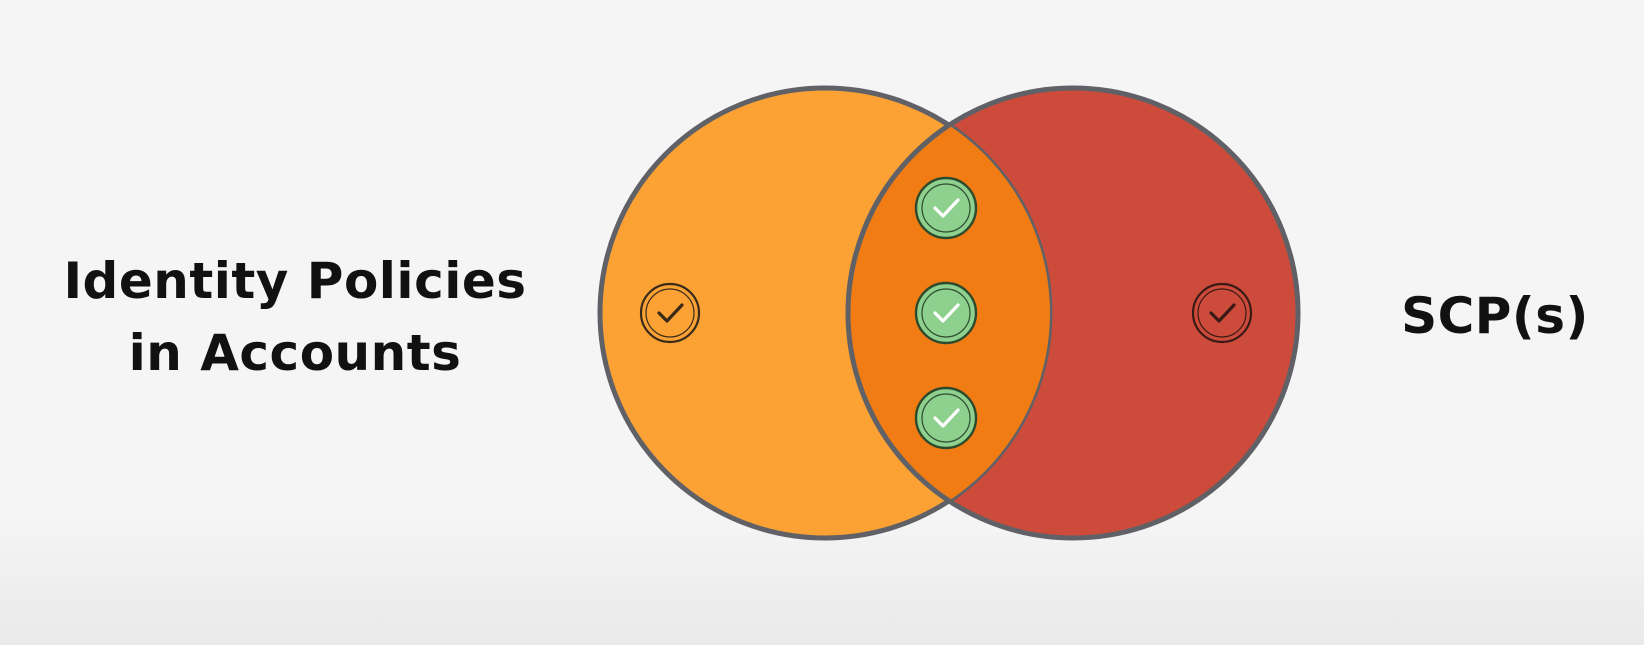 The height and width of the screenshot is (645, 1644). I want to click on right-only-check-icon, so click(1222, 313).